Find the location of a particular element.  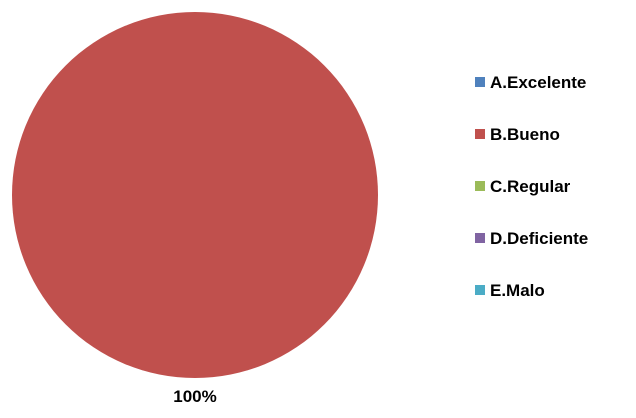

legend-item-d-deficiente: D.Deficiente is located at coordinates (531, 238).